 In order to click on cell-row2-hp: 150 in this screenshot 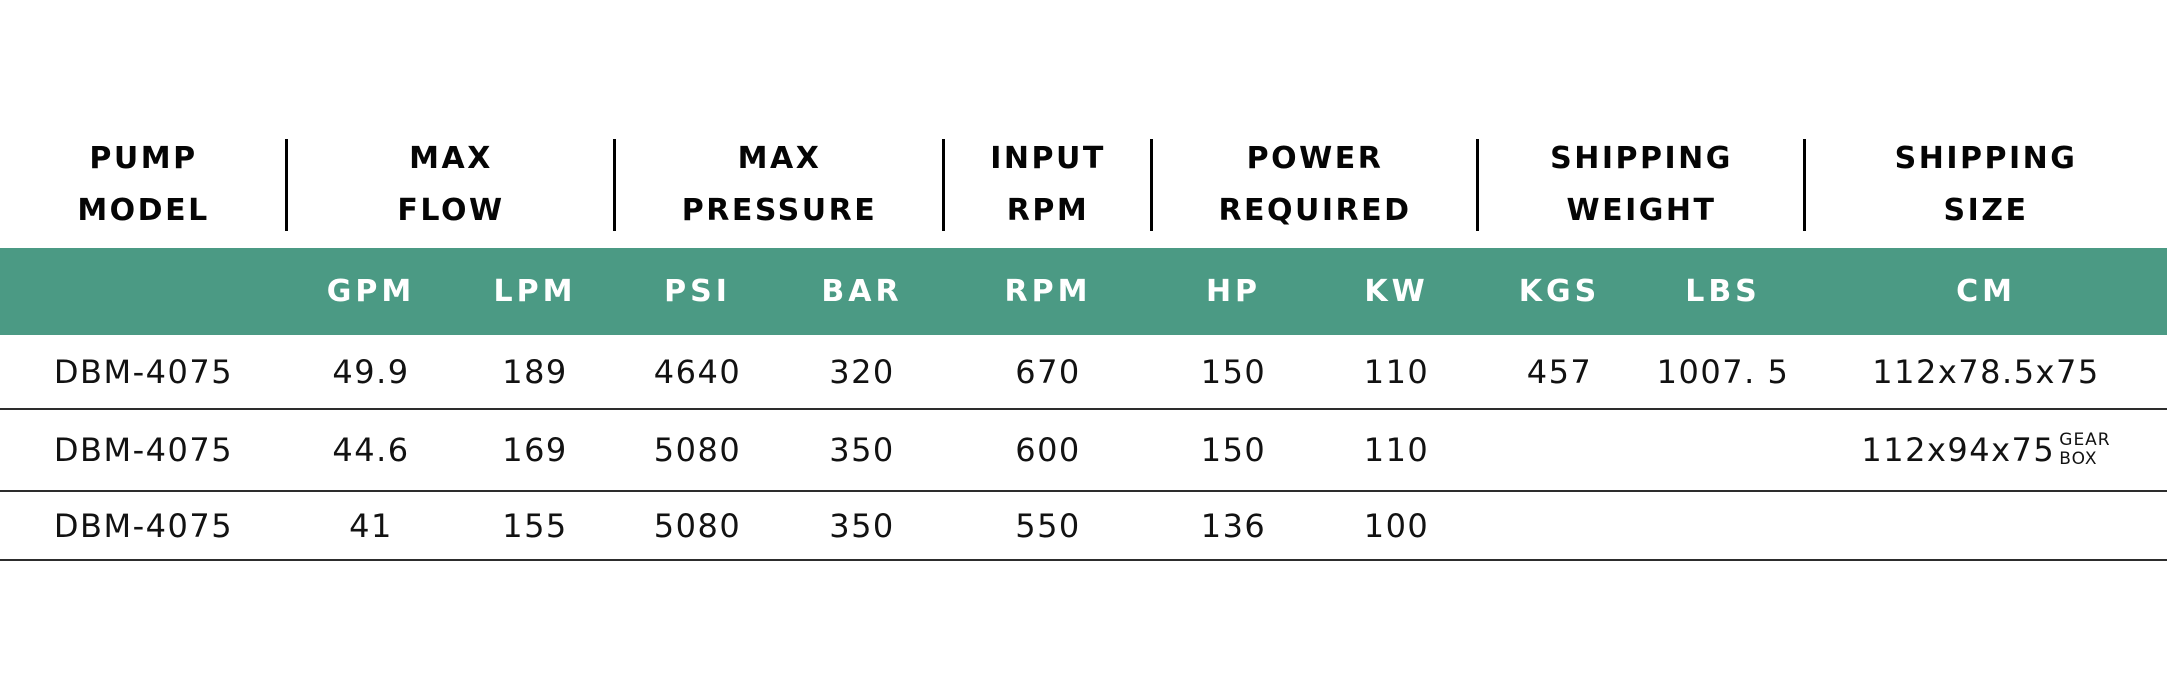, I will do `click(1233, 450)`.